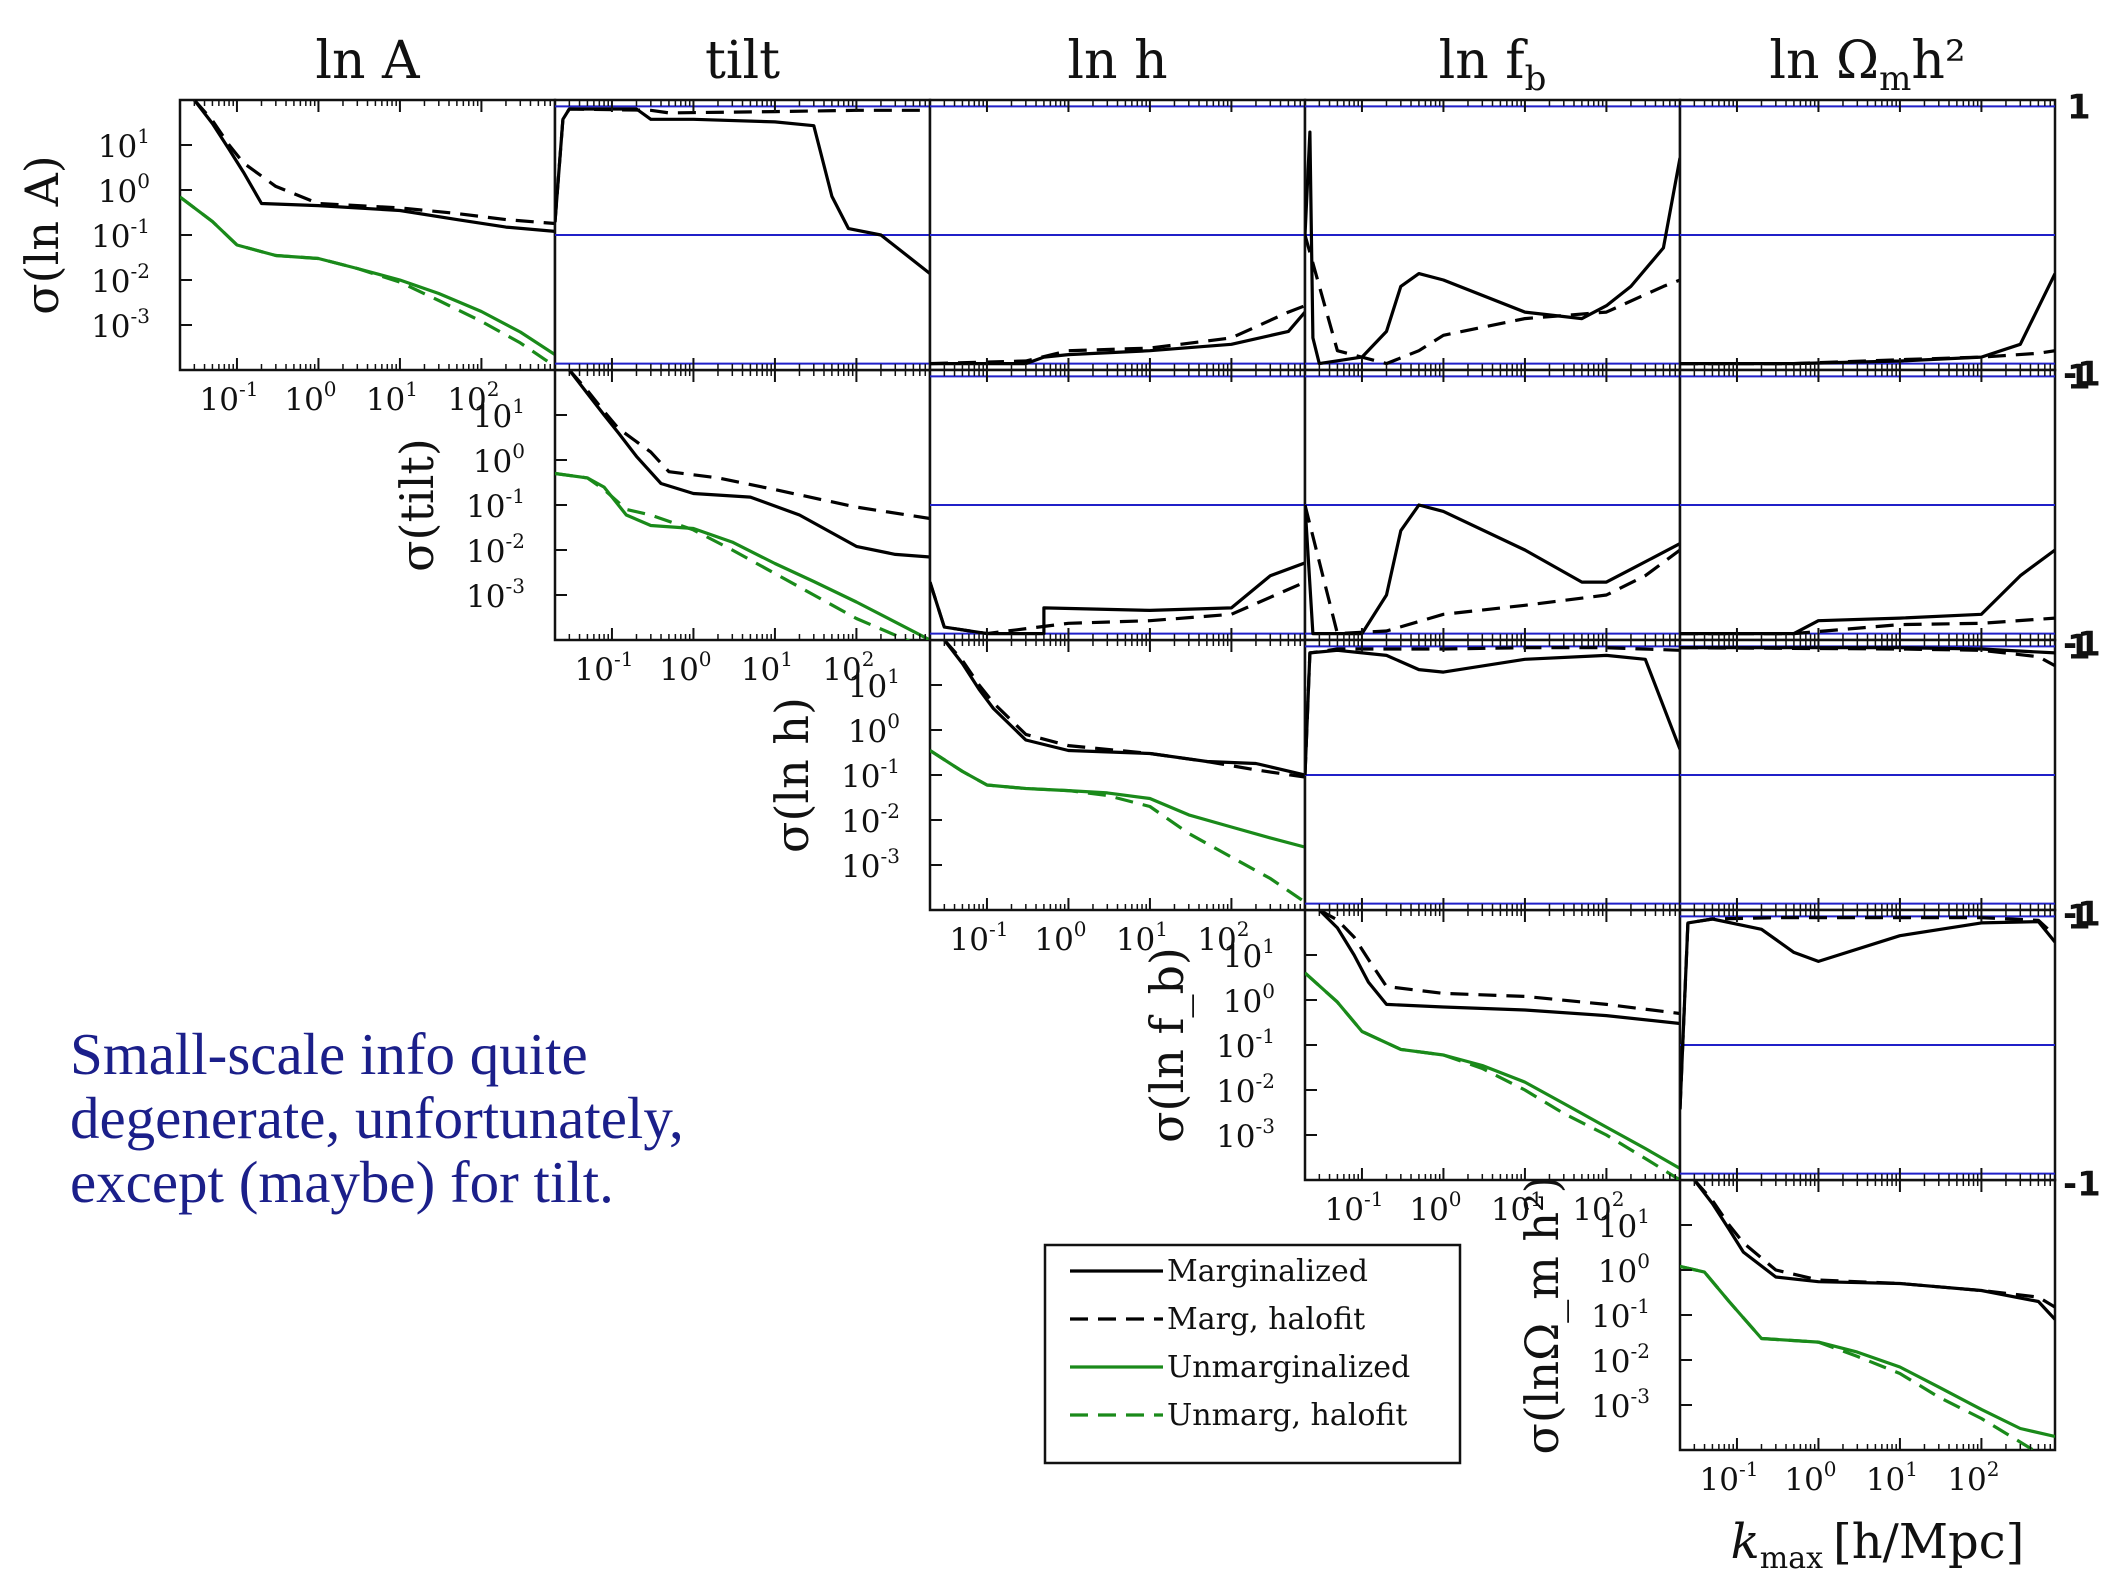 The width and height of the screenshot is (2114, 1573). What do you see at coordinates (1878, 1543) in the screenshot?
I see `x-axis-title: kmax [h/Mpc]` at bounding box center [1878, 1543].